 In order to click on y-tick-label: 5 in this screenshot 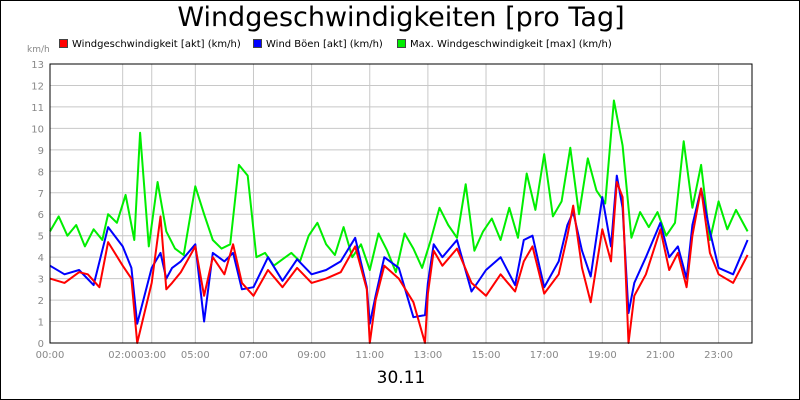, I will do `click(41, 237)`.